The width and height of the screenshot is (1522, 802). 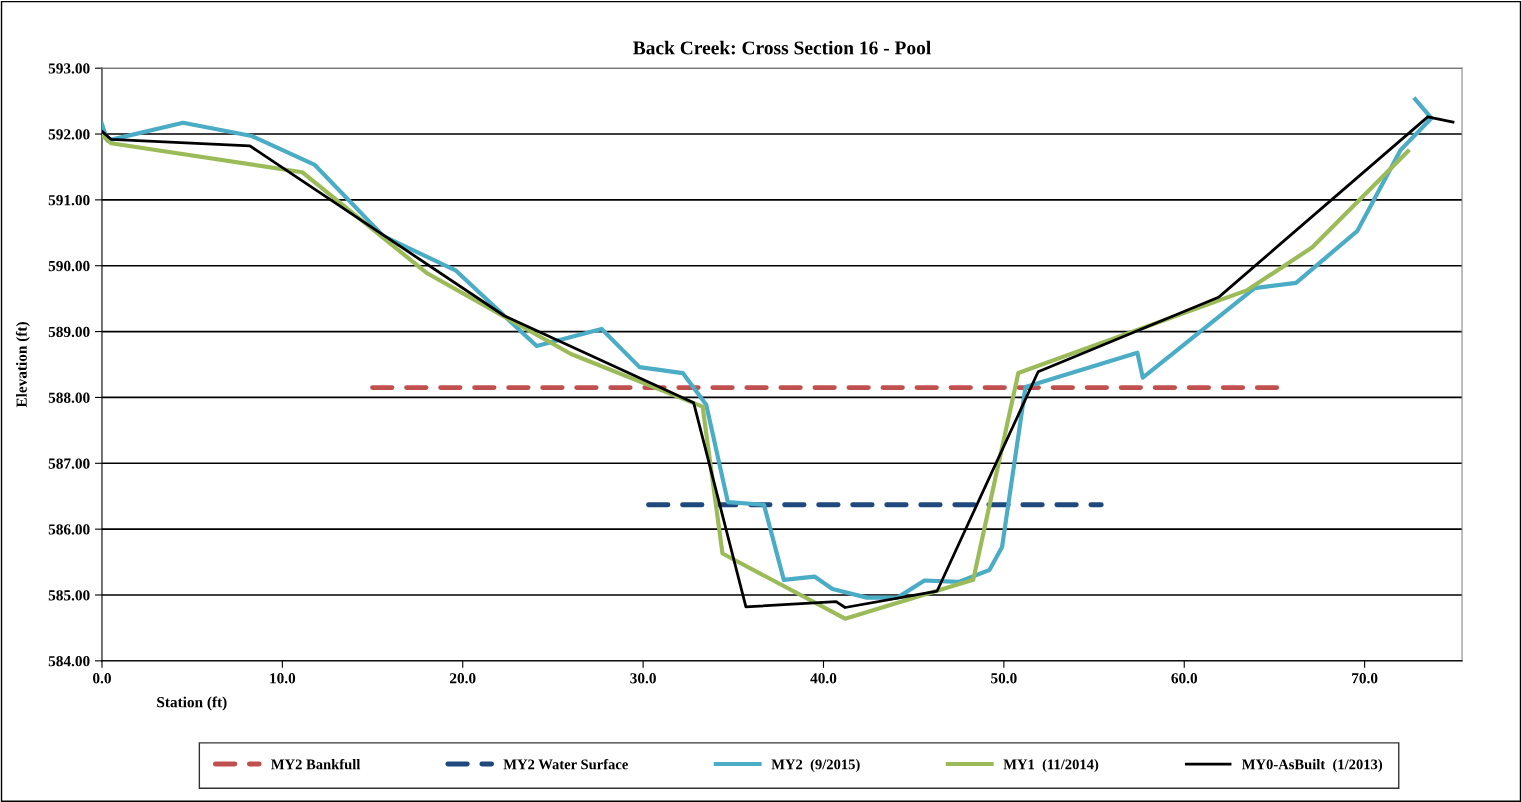 What do you see at coordinates (823, 678) in the screenshot?
I see `x-tick-label: 40.0` at bounding box center [823, 678].